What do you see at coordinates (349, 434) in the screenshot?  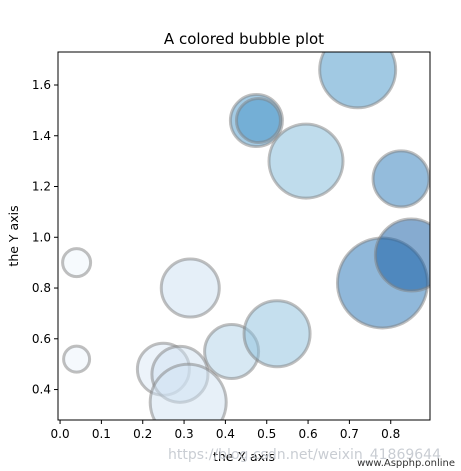 I see `x-tick-label: 0.7` at bounding box center [349, 434].